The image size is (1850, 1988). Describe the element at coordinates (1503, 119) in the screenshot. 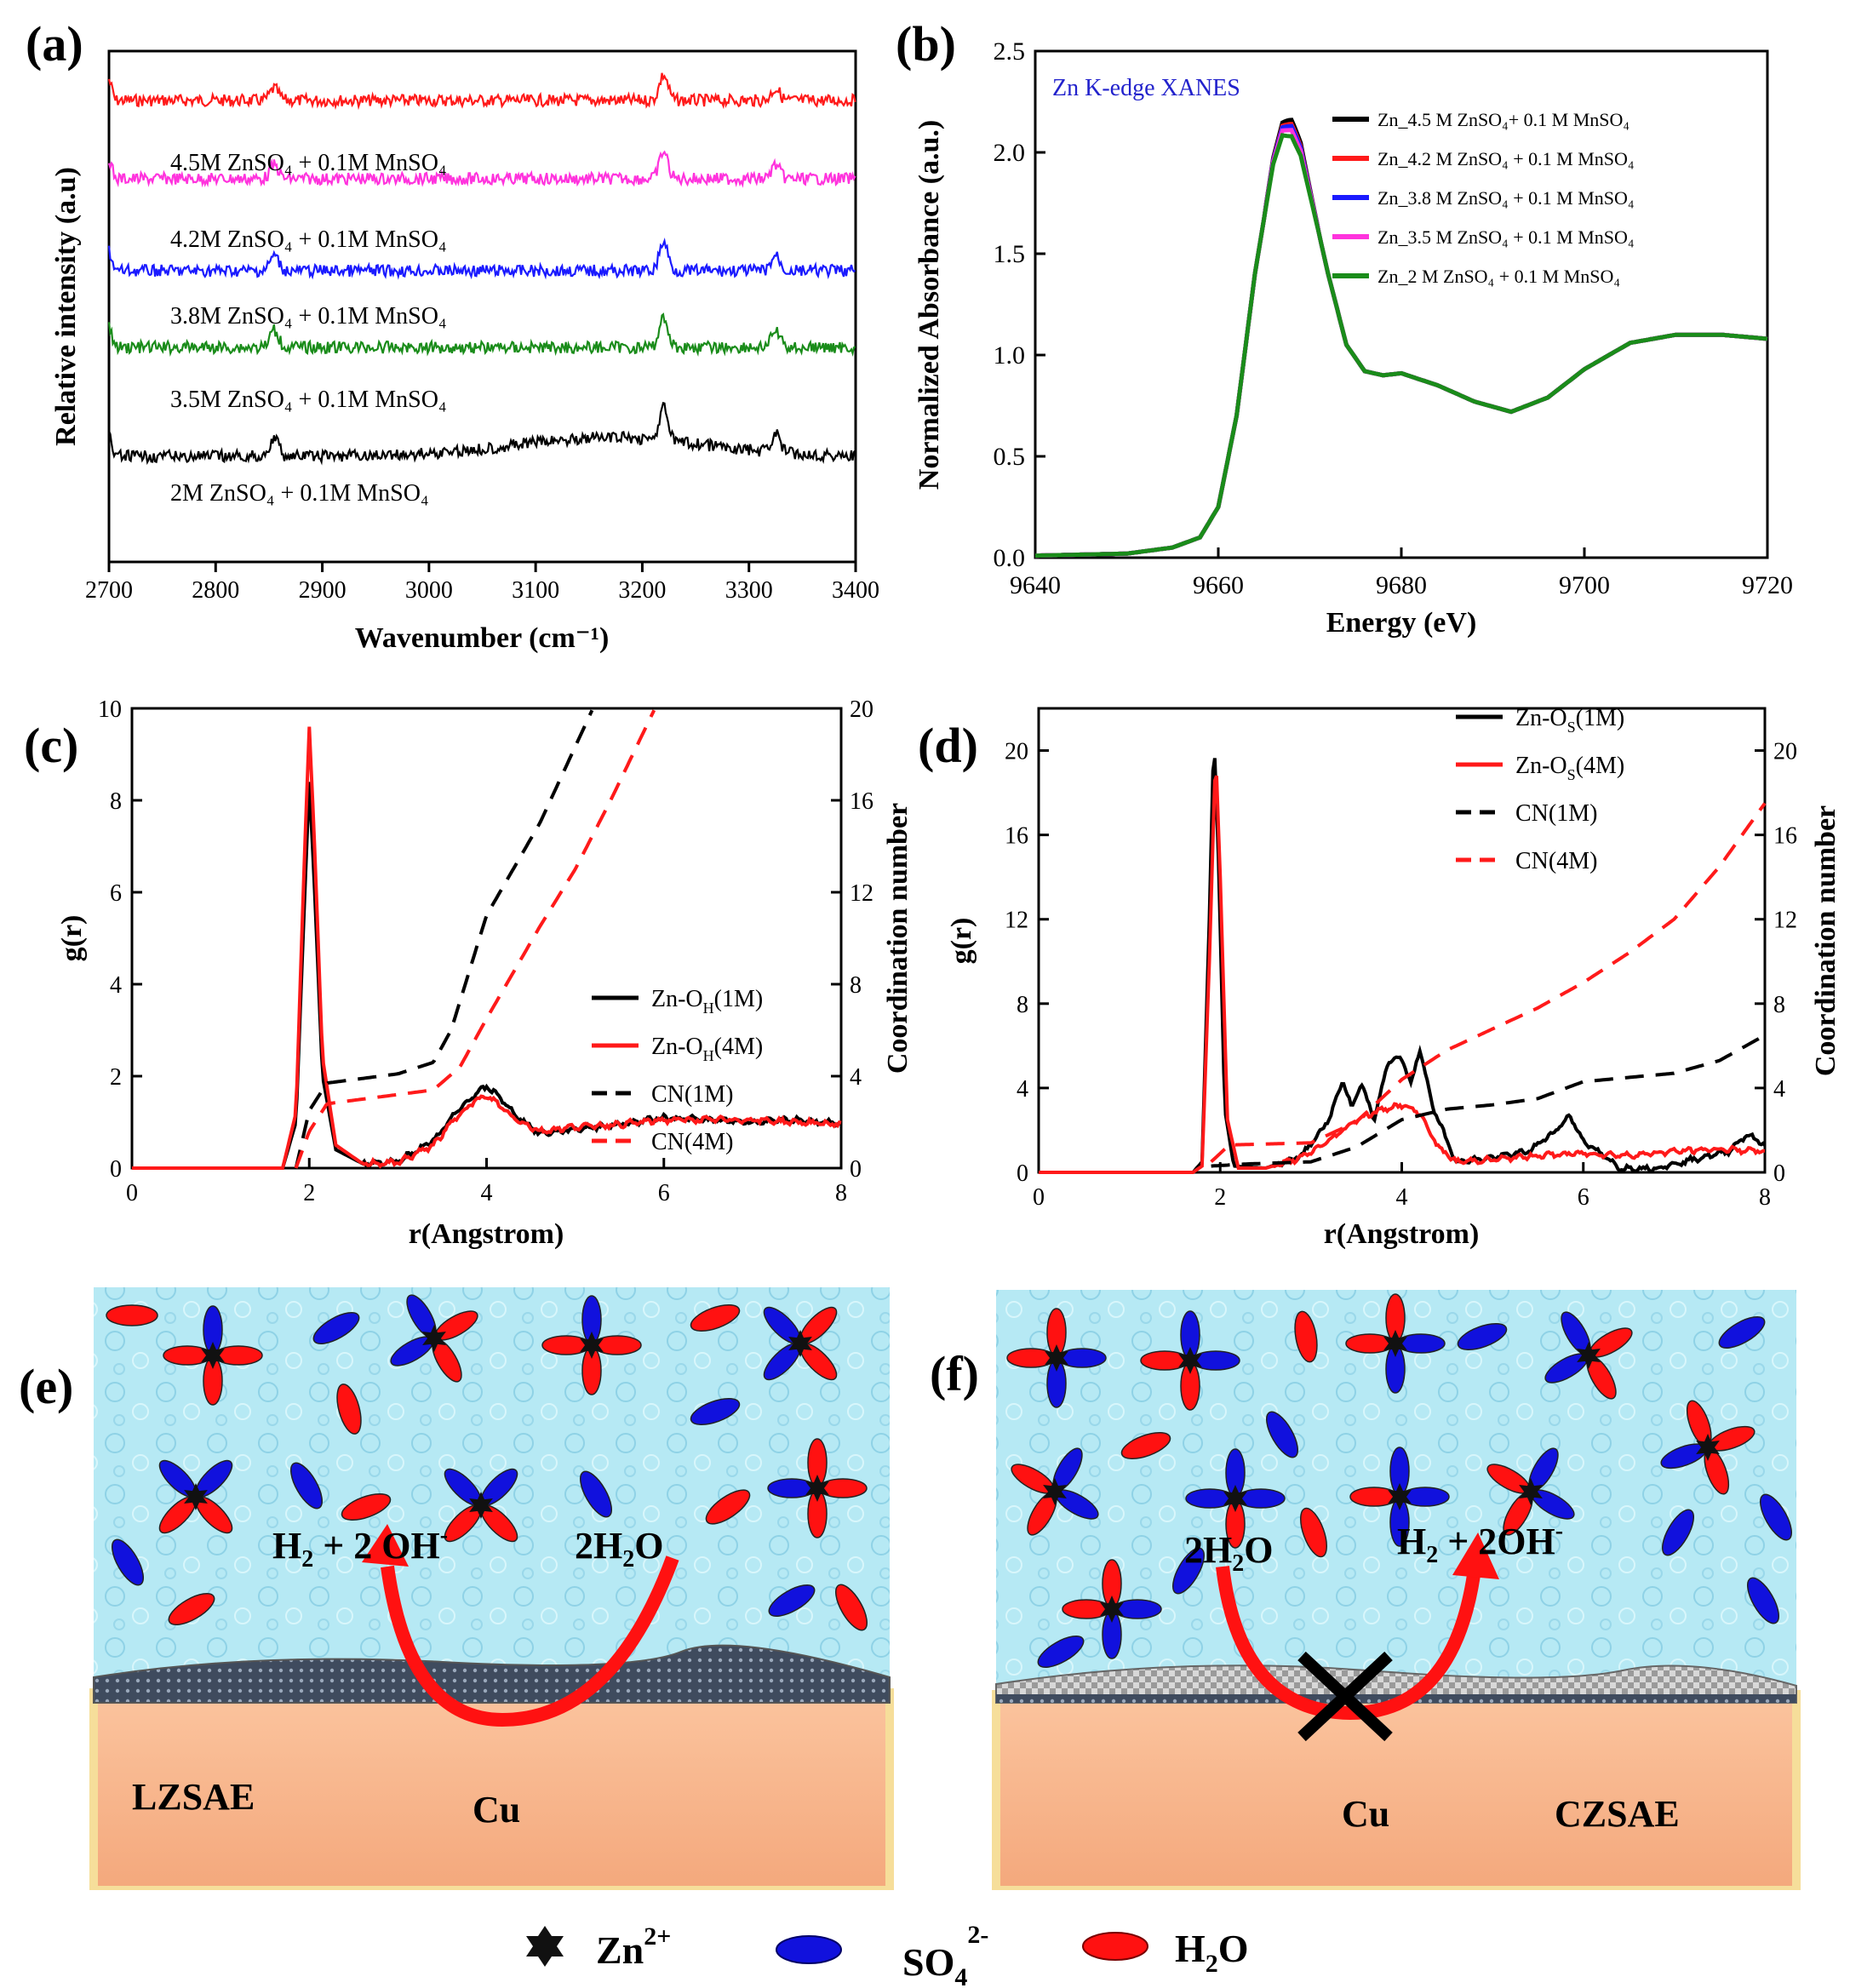

I see `legend-entry: Zn_4.5 M ZnSO₄+ 0.1 M MnSO₄` at that location.